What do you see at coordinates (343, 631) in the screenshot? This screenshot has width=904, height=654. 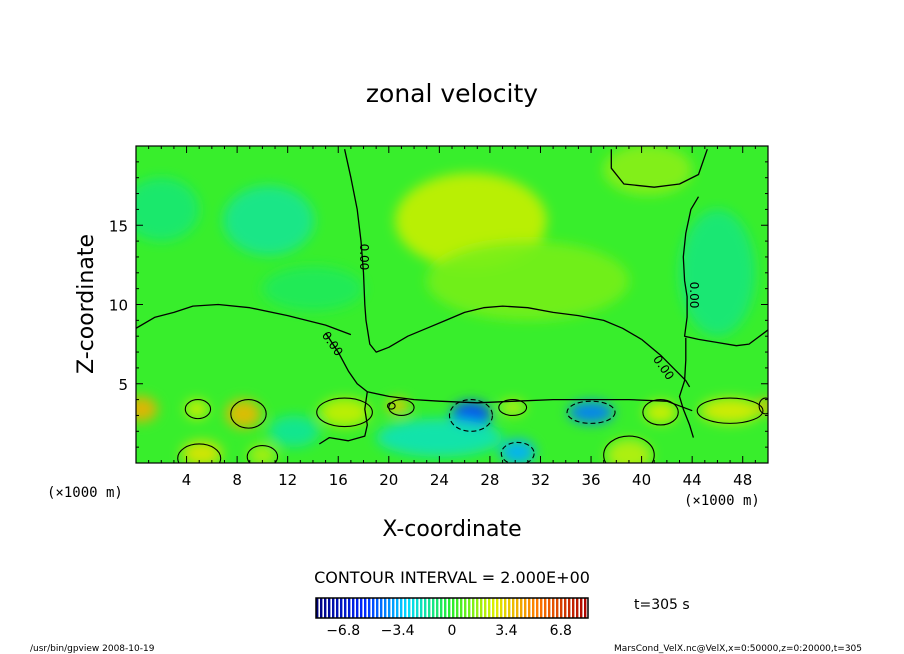 I see `colorbar-tick-label: −6.8` at bounding box center [343, 631].